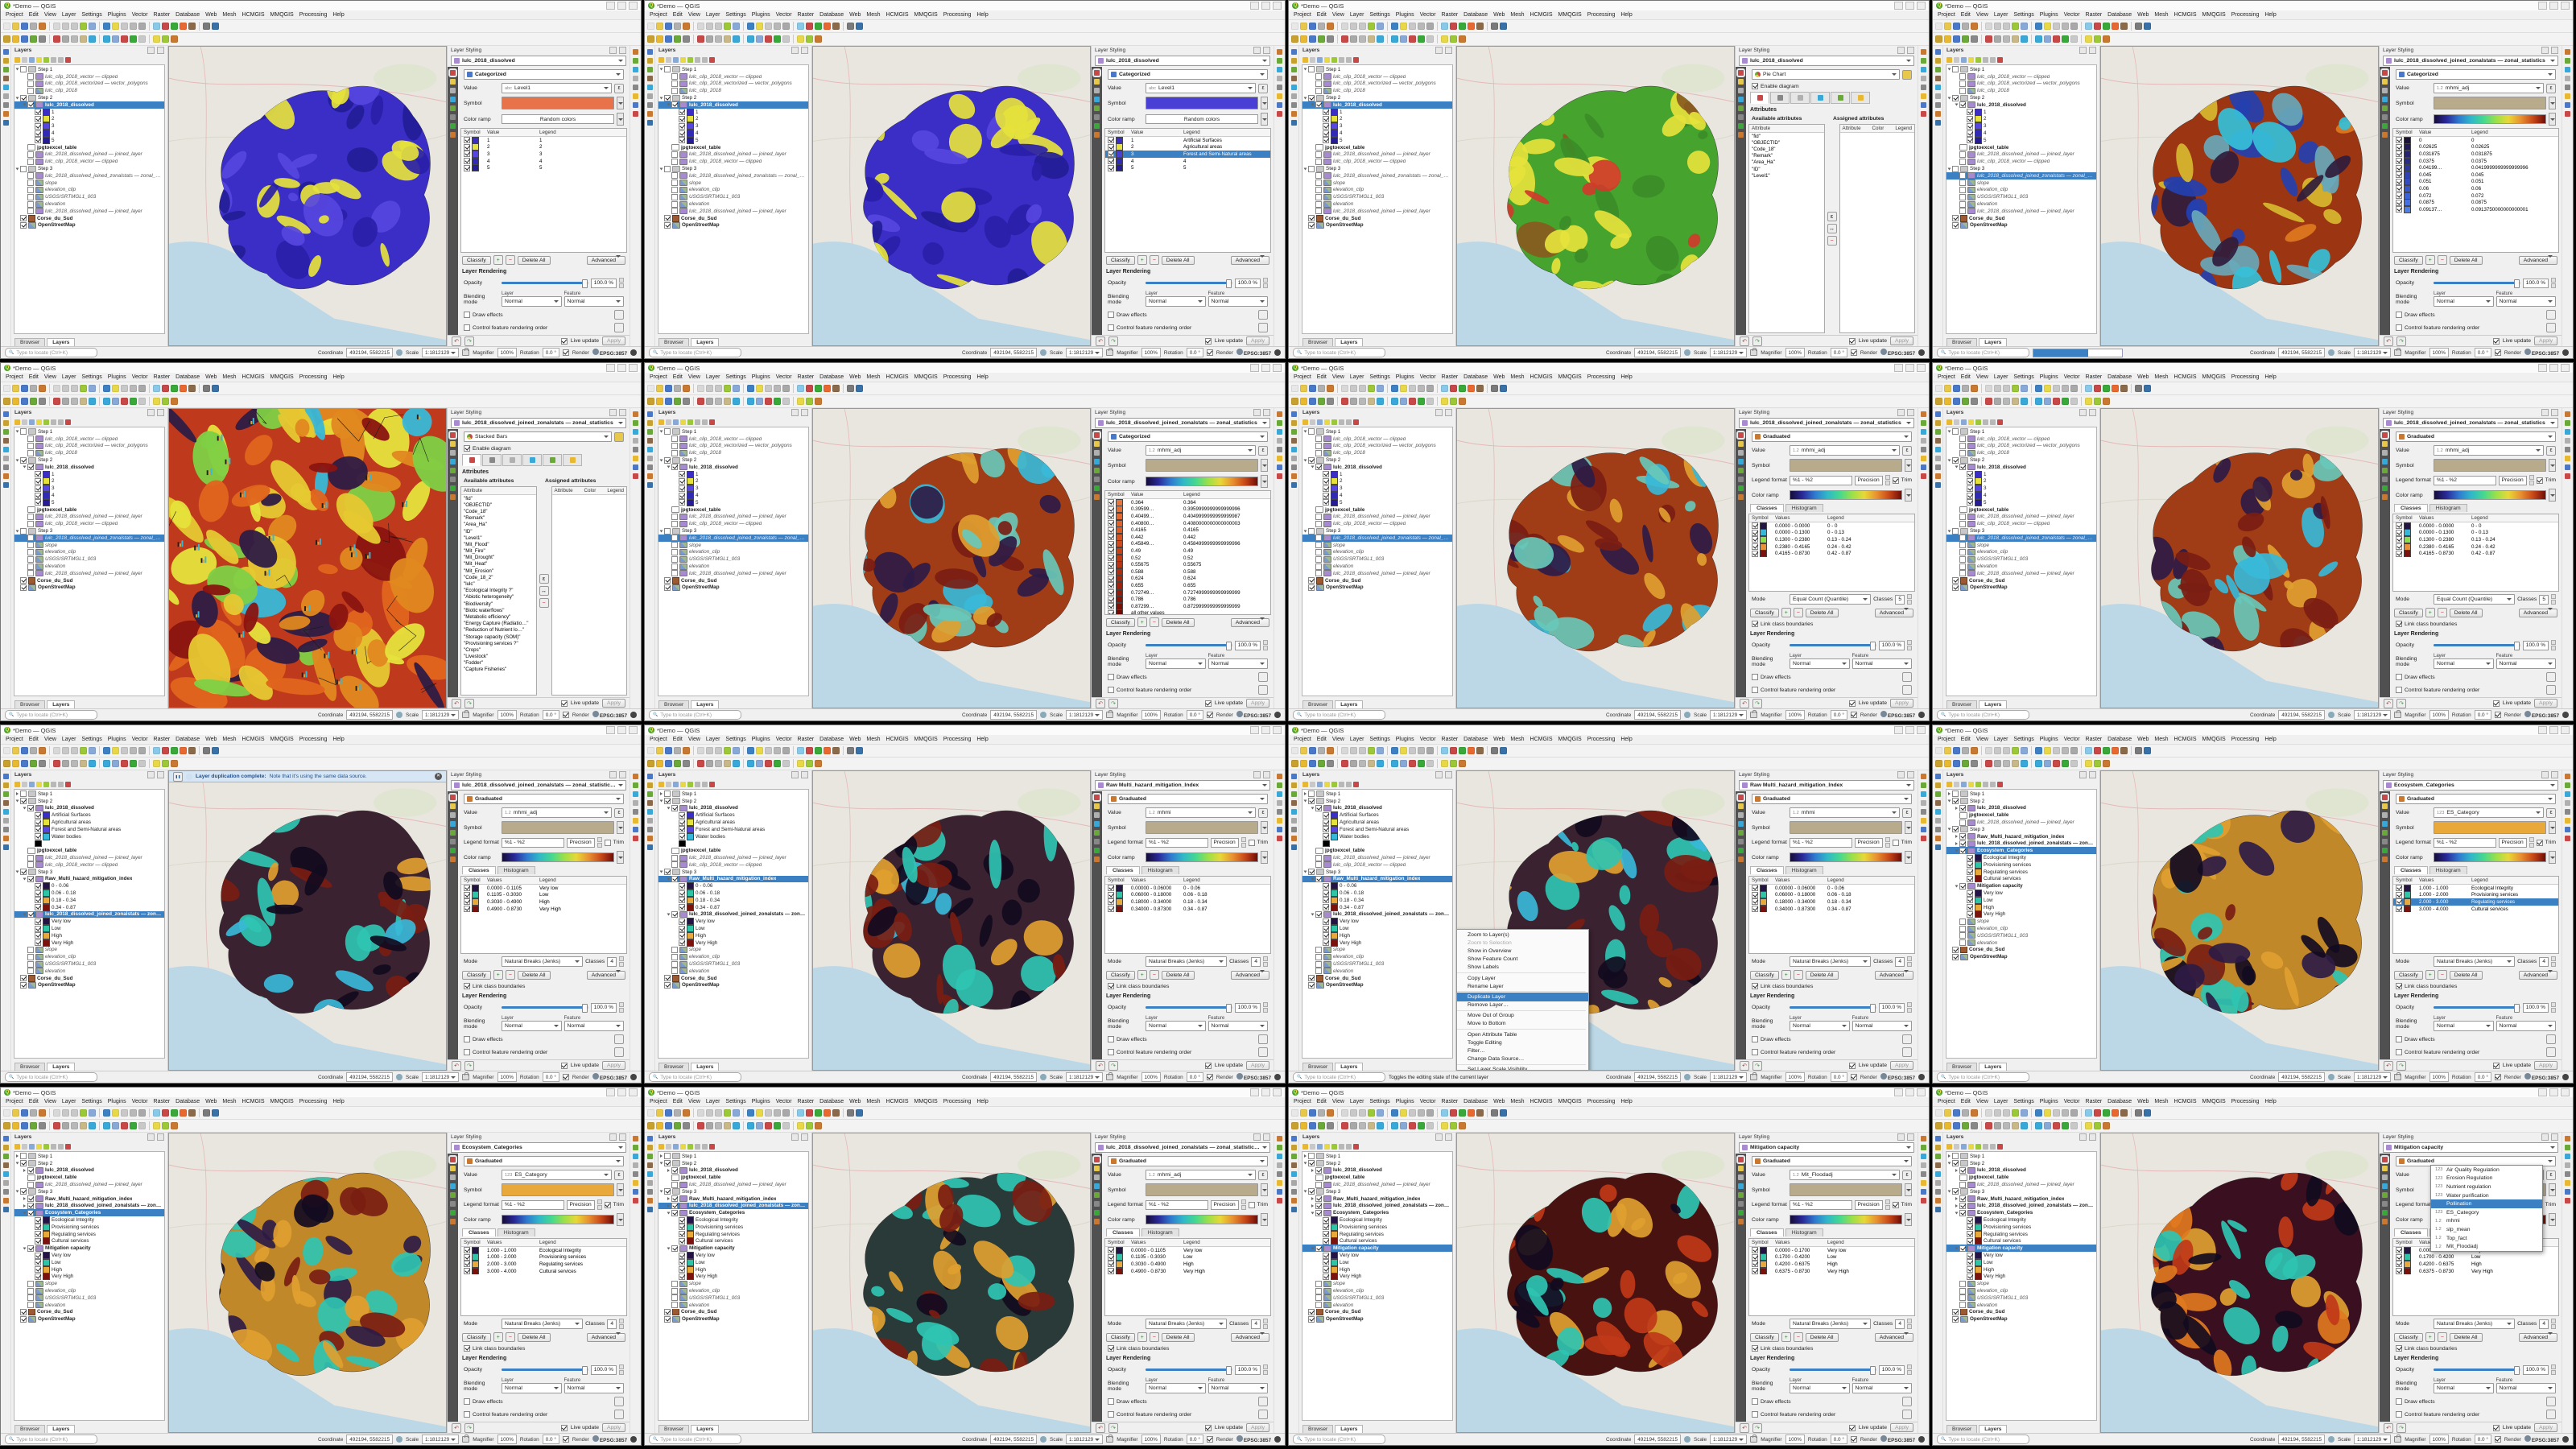  Describe the element at coordinates (1985, 59) in the screenshot. I see `expand-all-icon` at that location.